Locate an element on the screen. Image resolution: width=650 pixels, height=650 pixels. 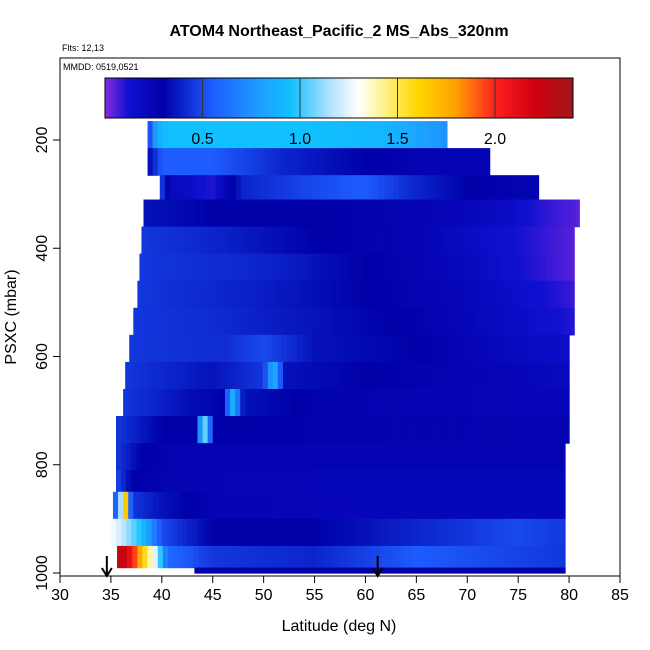
x-tick-label: 45 is located at coordinates (213, 595).